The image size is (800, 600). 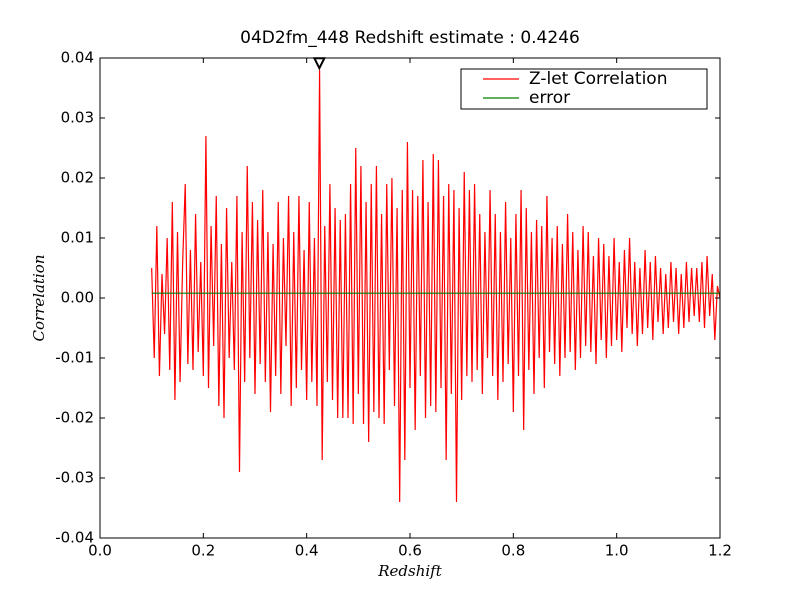 I want to click on x-tick-label: 0.6, so click(x=410, y=551).